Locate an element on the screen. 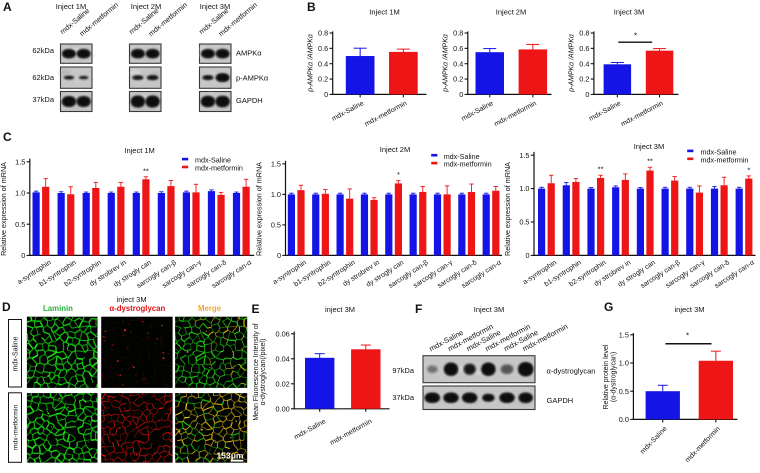  svg-text: Merge is located at coordinates (210, 308).